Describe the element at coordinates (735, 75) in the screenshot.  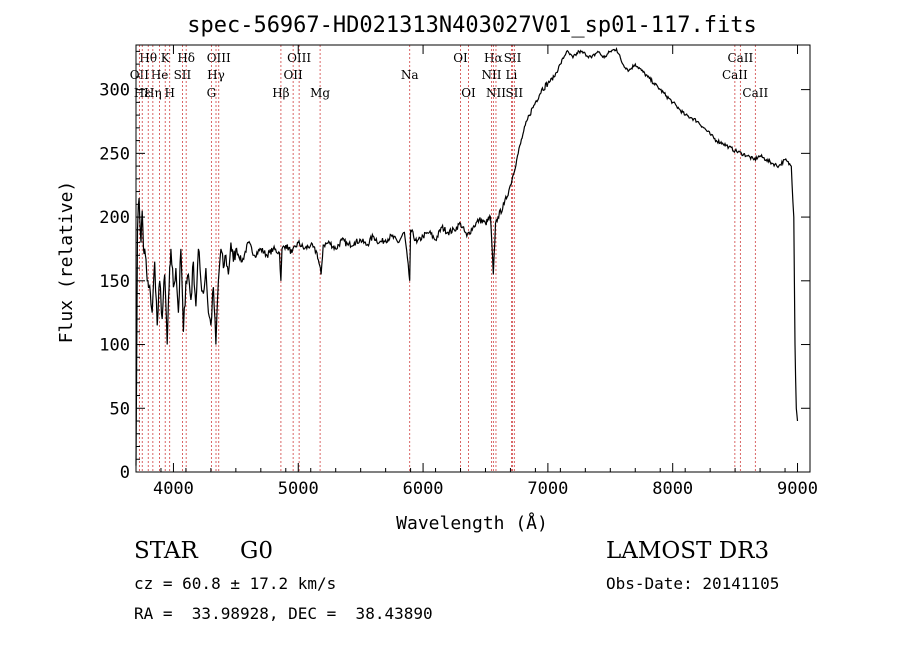
I see `line-label-17: CaII` at that location.